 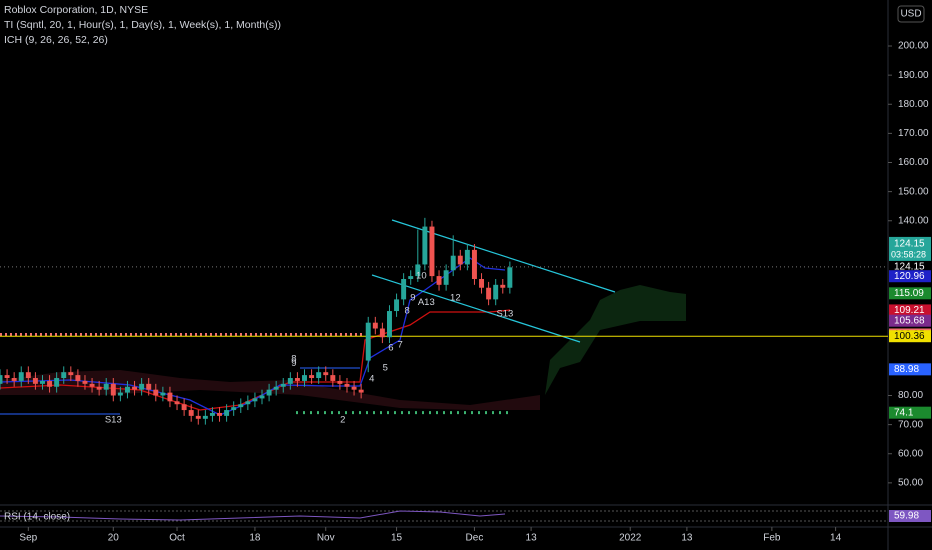 I want to click on sequence-label: 2, so click(x=342, y=419).